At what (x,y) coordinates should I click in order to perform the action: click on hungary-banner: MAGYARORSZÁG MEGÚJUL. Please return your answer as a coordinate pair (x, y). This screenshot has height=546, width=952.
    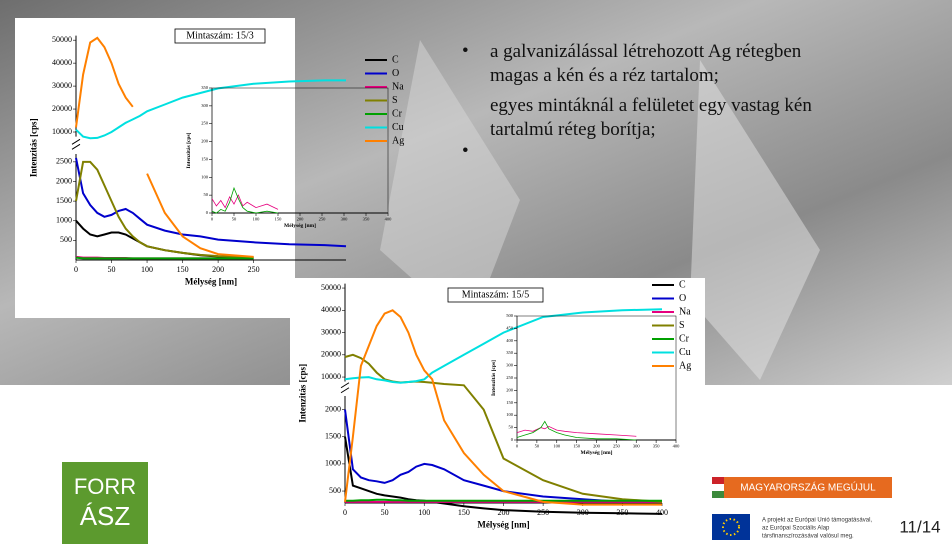
    Looking at the image, I should click on (802, 487).